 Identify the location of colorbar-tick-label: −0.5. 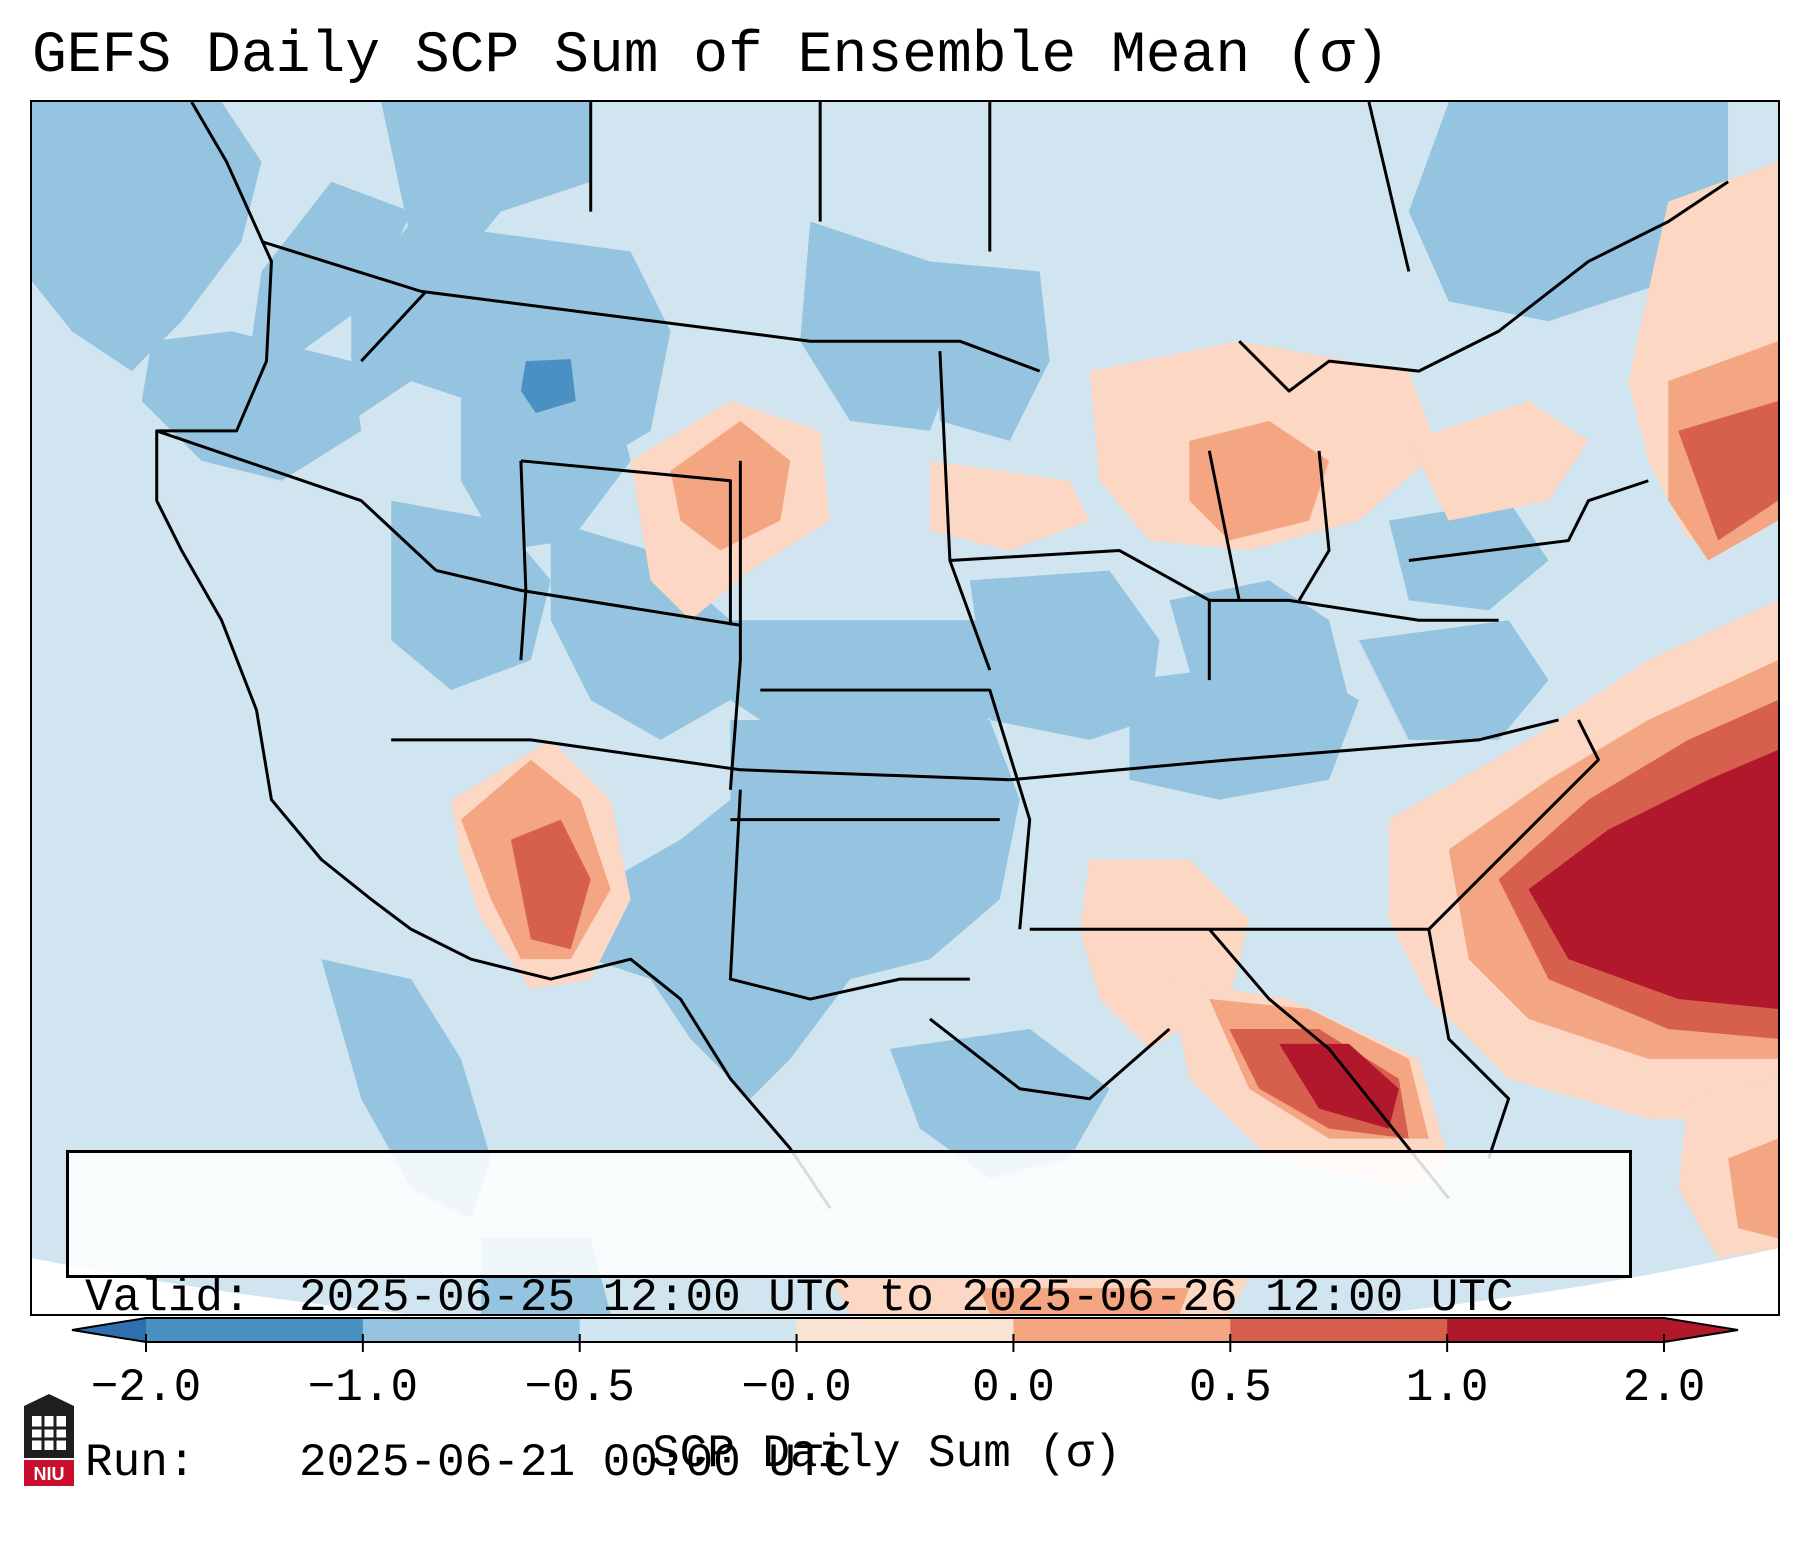
(579, 1388).